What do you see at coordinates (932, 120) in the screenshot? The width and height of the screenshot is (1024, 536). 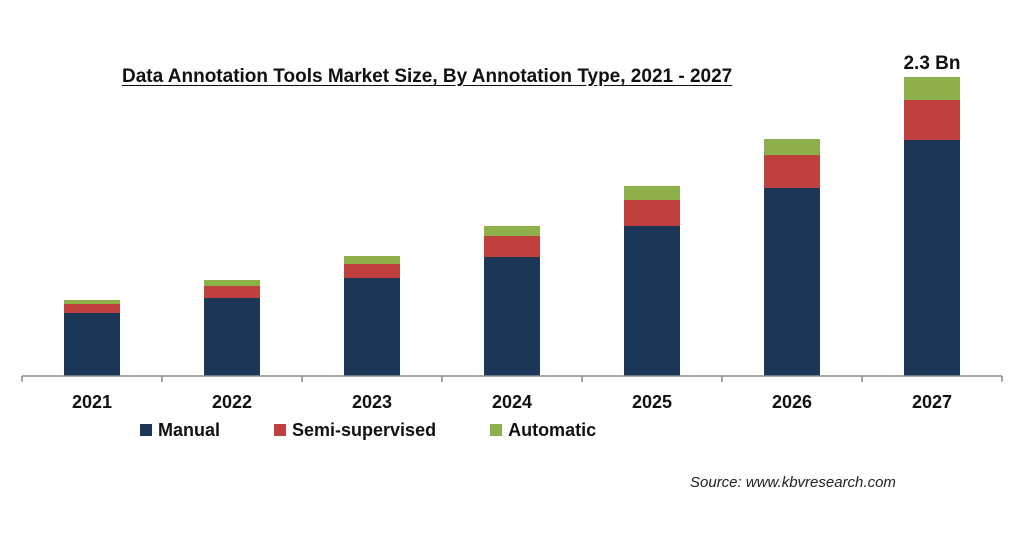 I see `bar-semi-supervised-2027` at bounding box center [932, 120].